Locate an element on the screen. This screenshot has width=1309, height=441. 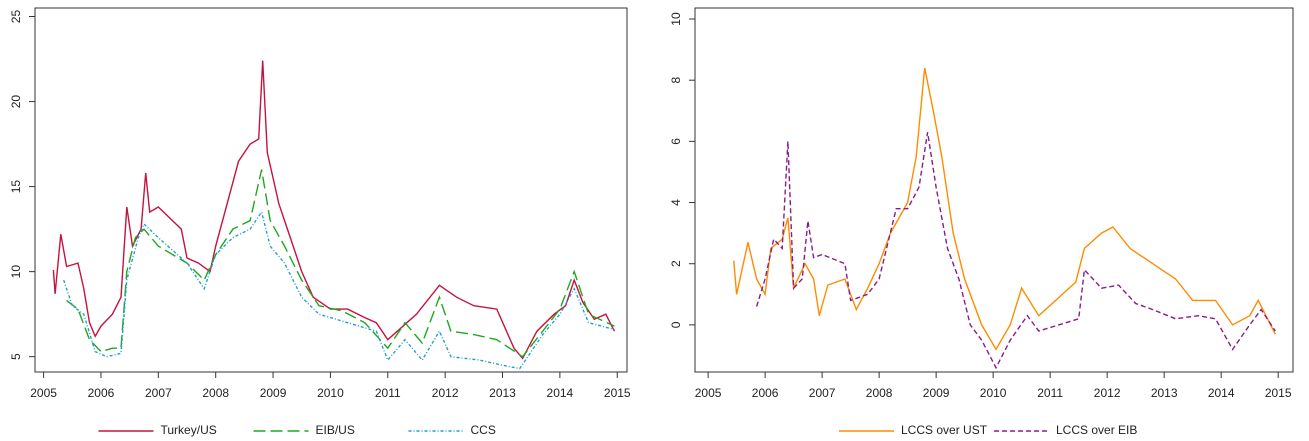
legend-label: LCCS over UST is located at coordinates (944, 430).